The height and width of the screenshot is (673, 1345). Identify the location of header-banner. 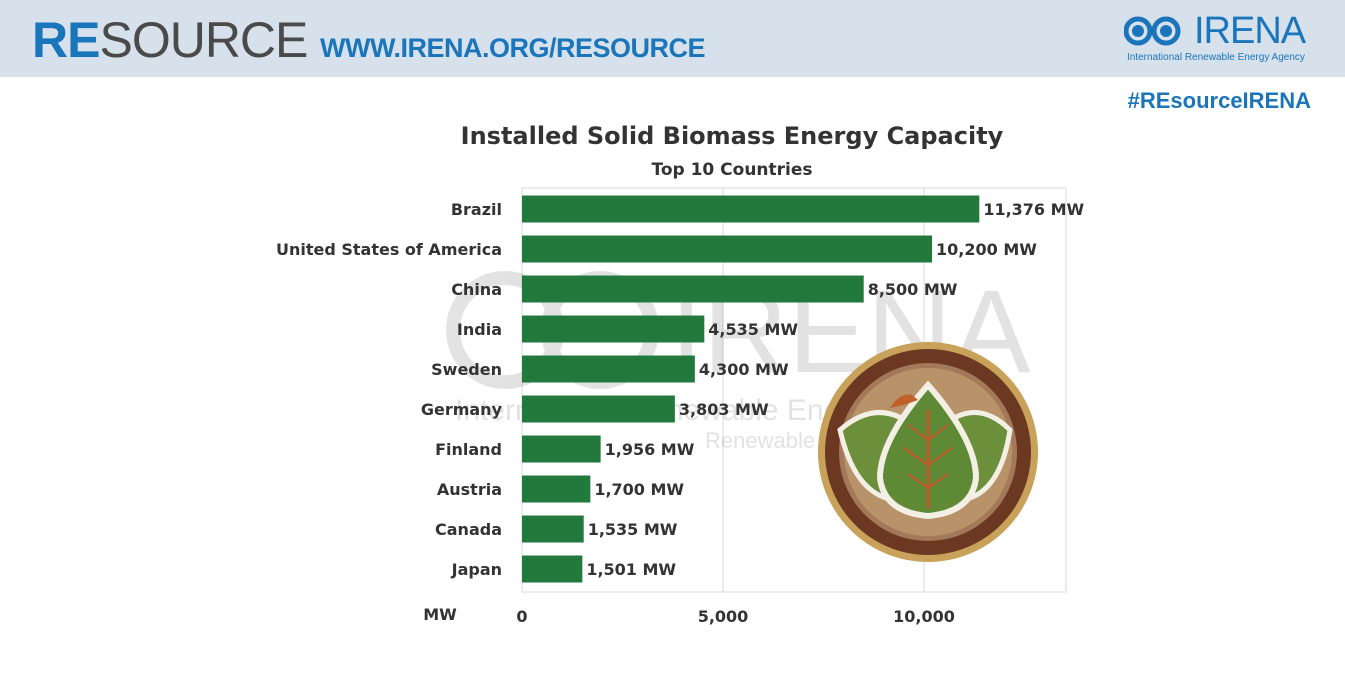
(672, 38).